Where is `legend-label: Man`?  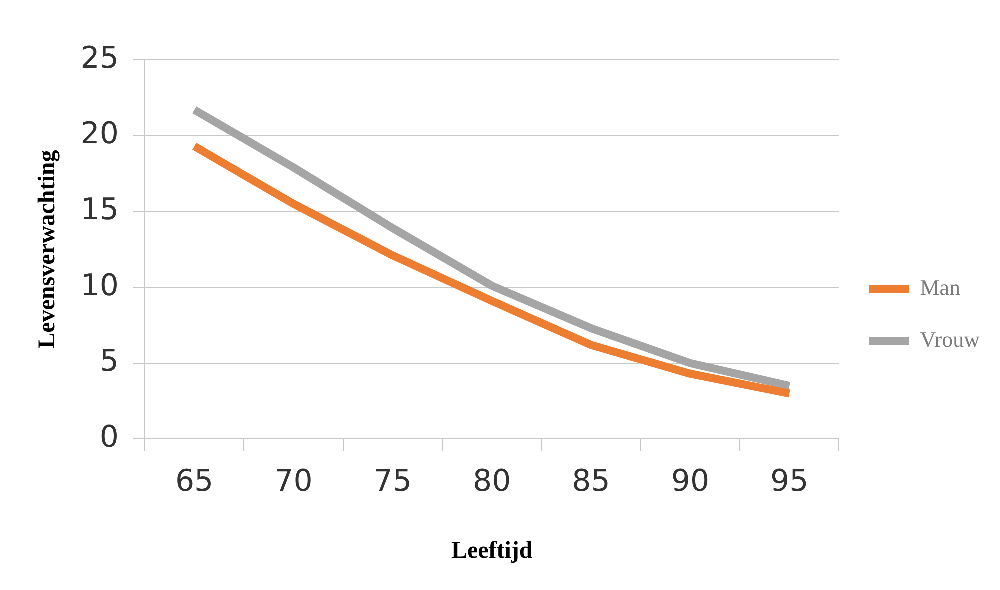
legend-label: Man is located at coordinates (940, 287).